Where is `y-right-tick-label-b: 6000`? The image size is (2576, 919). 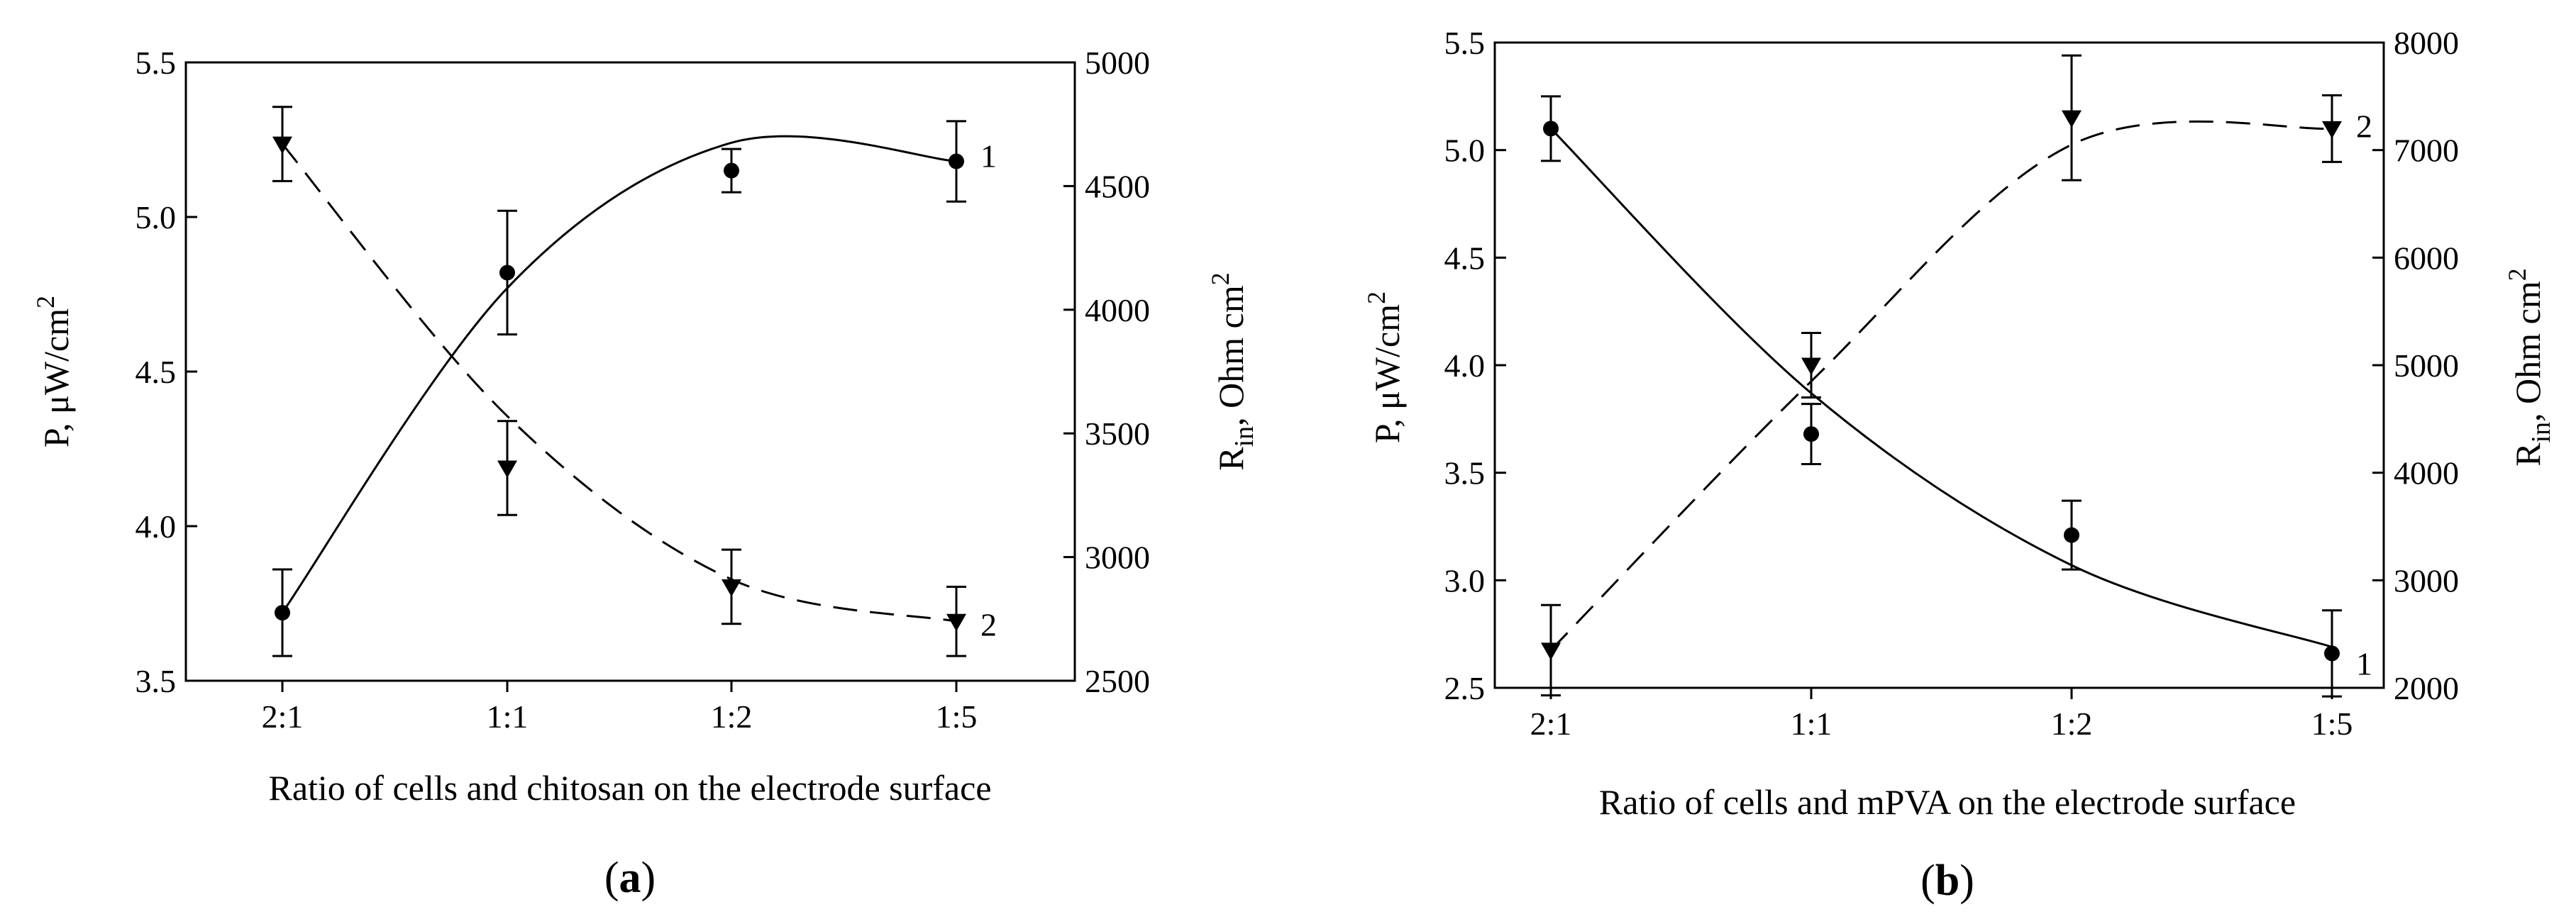
y-right-tick-label-b: 6000 is located at coordinates (2426, 258).